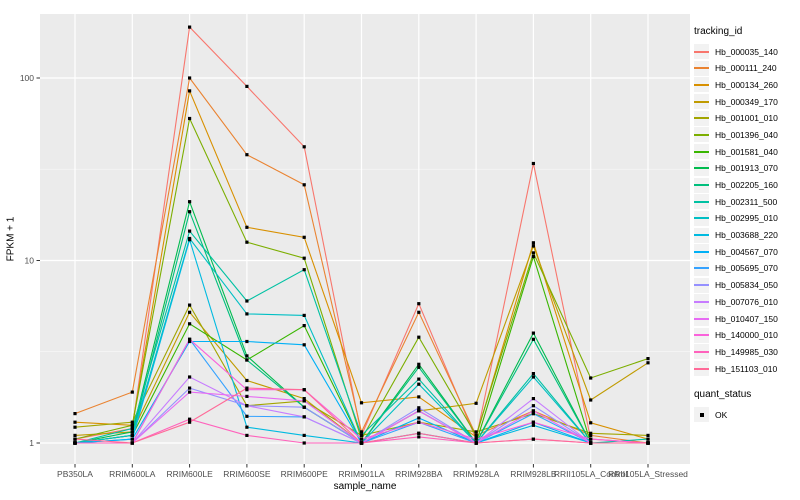 Image resolution: width=800 pixels, height=500 pixels. I want to click on legend-item: Hb_149985_030, so click(746, 352).